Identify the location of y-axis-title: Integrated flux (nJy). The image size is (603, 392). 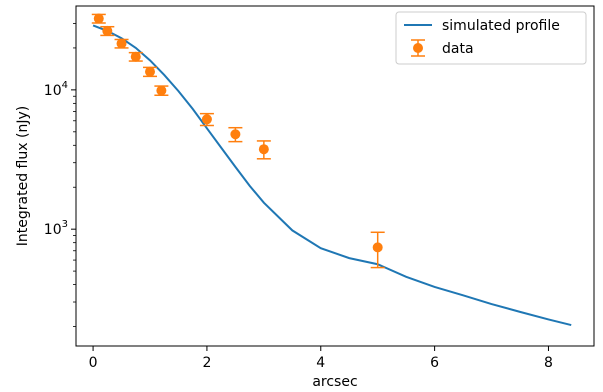
(23, 176).